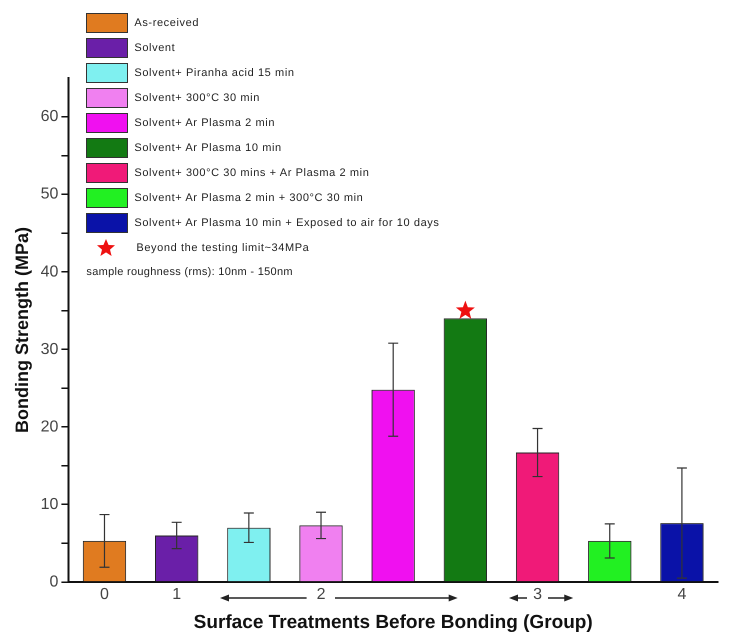 The height and width of the screenshot is (643, 739). Describe the element at coordinates (537, 595) in the screenshot. I see `x-tick-label: 3` at that location.